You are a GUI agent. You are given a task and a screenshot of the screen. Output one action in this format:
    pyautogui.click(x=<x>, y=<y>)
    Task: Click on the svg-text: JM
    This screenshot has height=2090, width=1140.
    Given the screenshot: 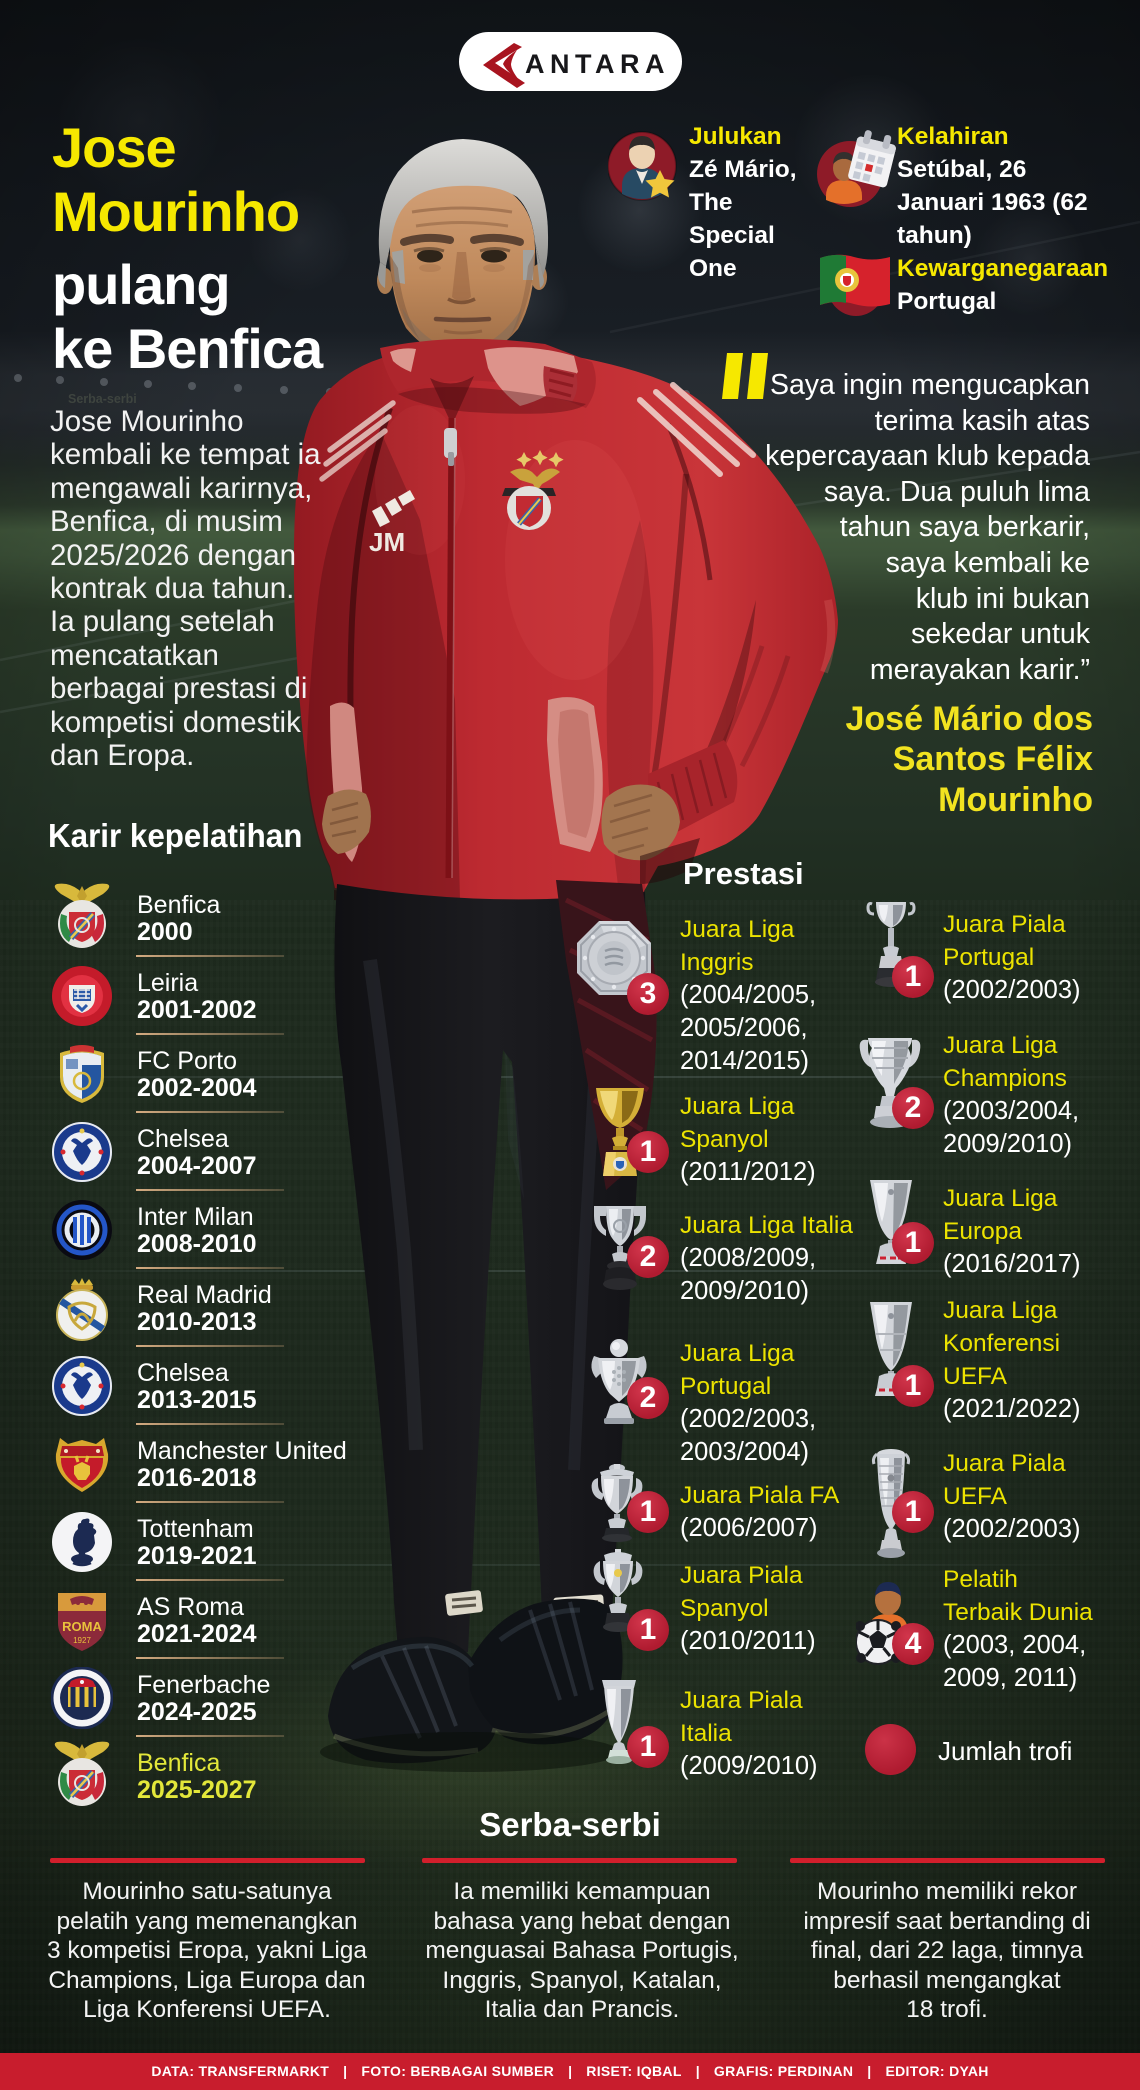 What is the action you would take?
    pyautogui.click(x=387, y=542)
    